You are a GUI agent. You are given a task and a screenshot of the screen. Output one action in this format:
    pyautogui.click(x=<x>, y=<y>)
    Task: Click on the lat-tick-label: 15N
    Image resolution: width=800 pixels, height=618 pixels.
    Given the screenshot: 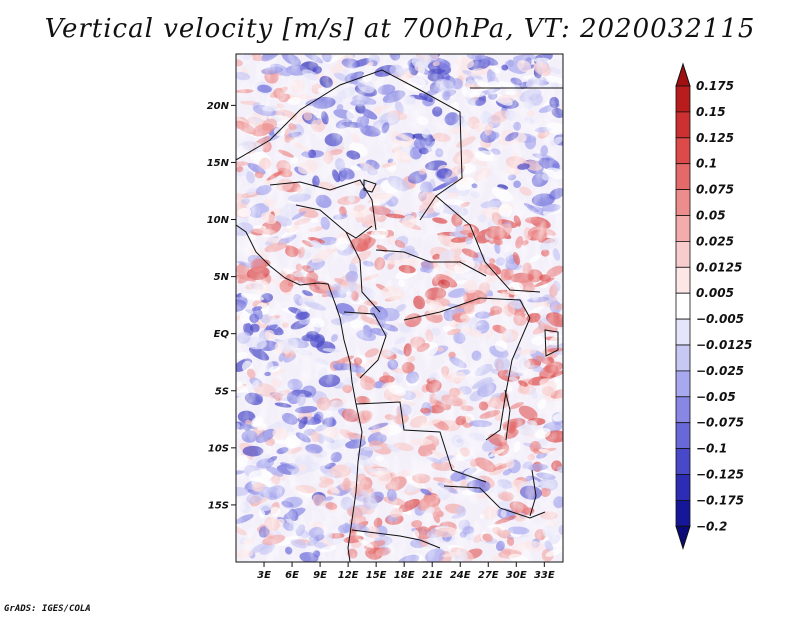 What is the action you would take?
    pyautogui.click(x=218, y=163)
    